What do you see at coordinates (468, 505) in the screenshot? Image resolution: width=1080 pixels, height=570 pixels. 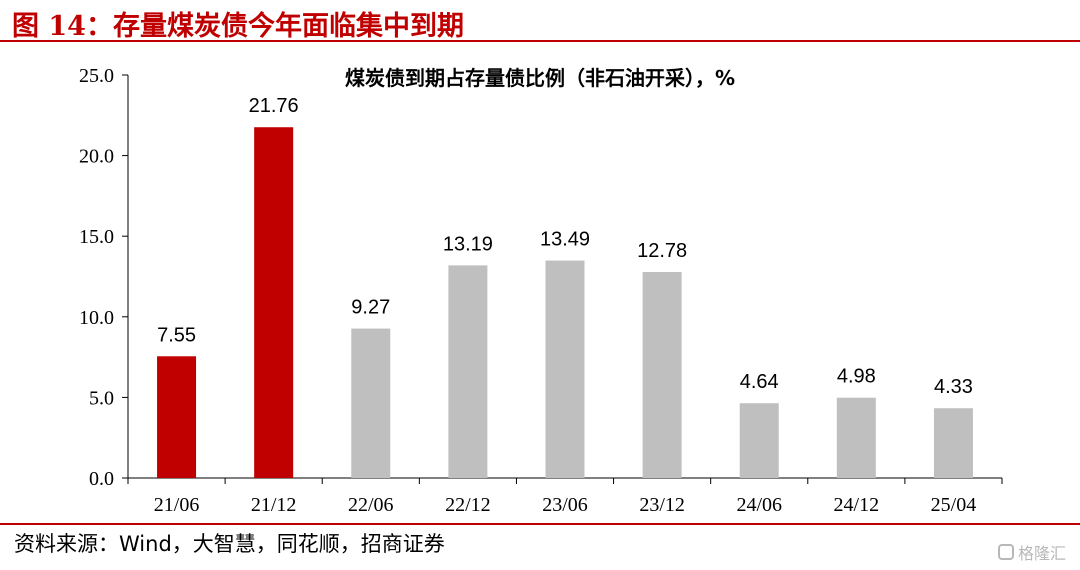 I see `x-tick-label: 22/12` at bounding box center [468, 505].